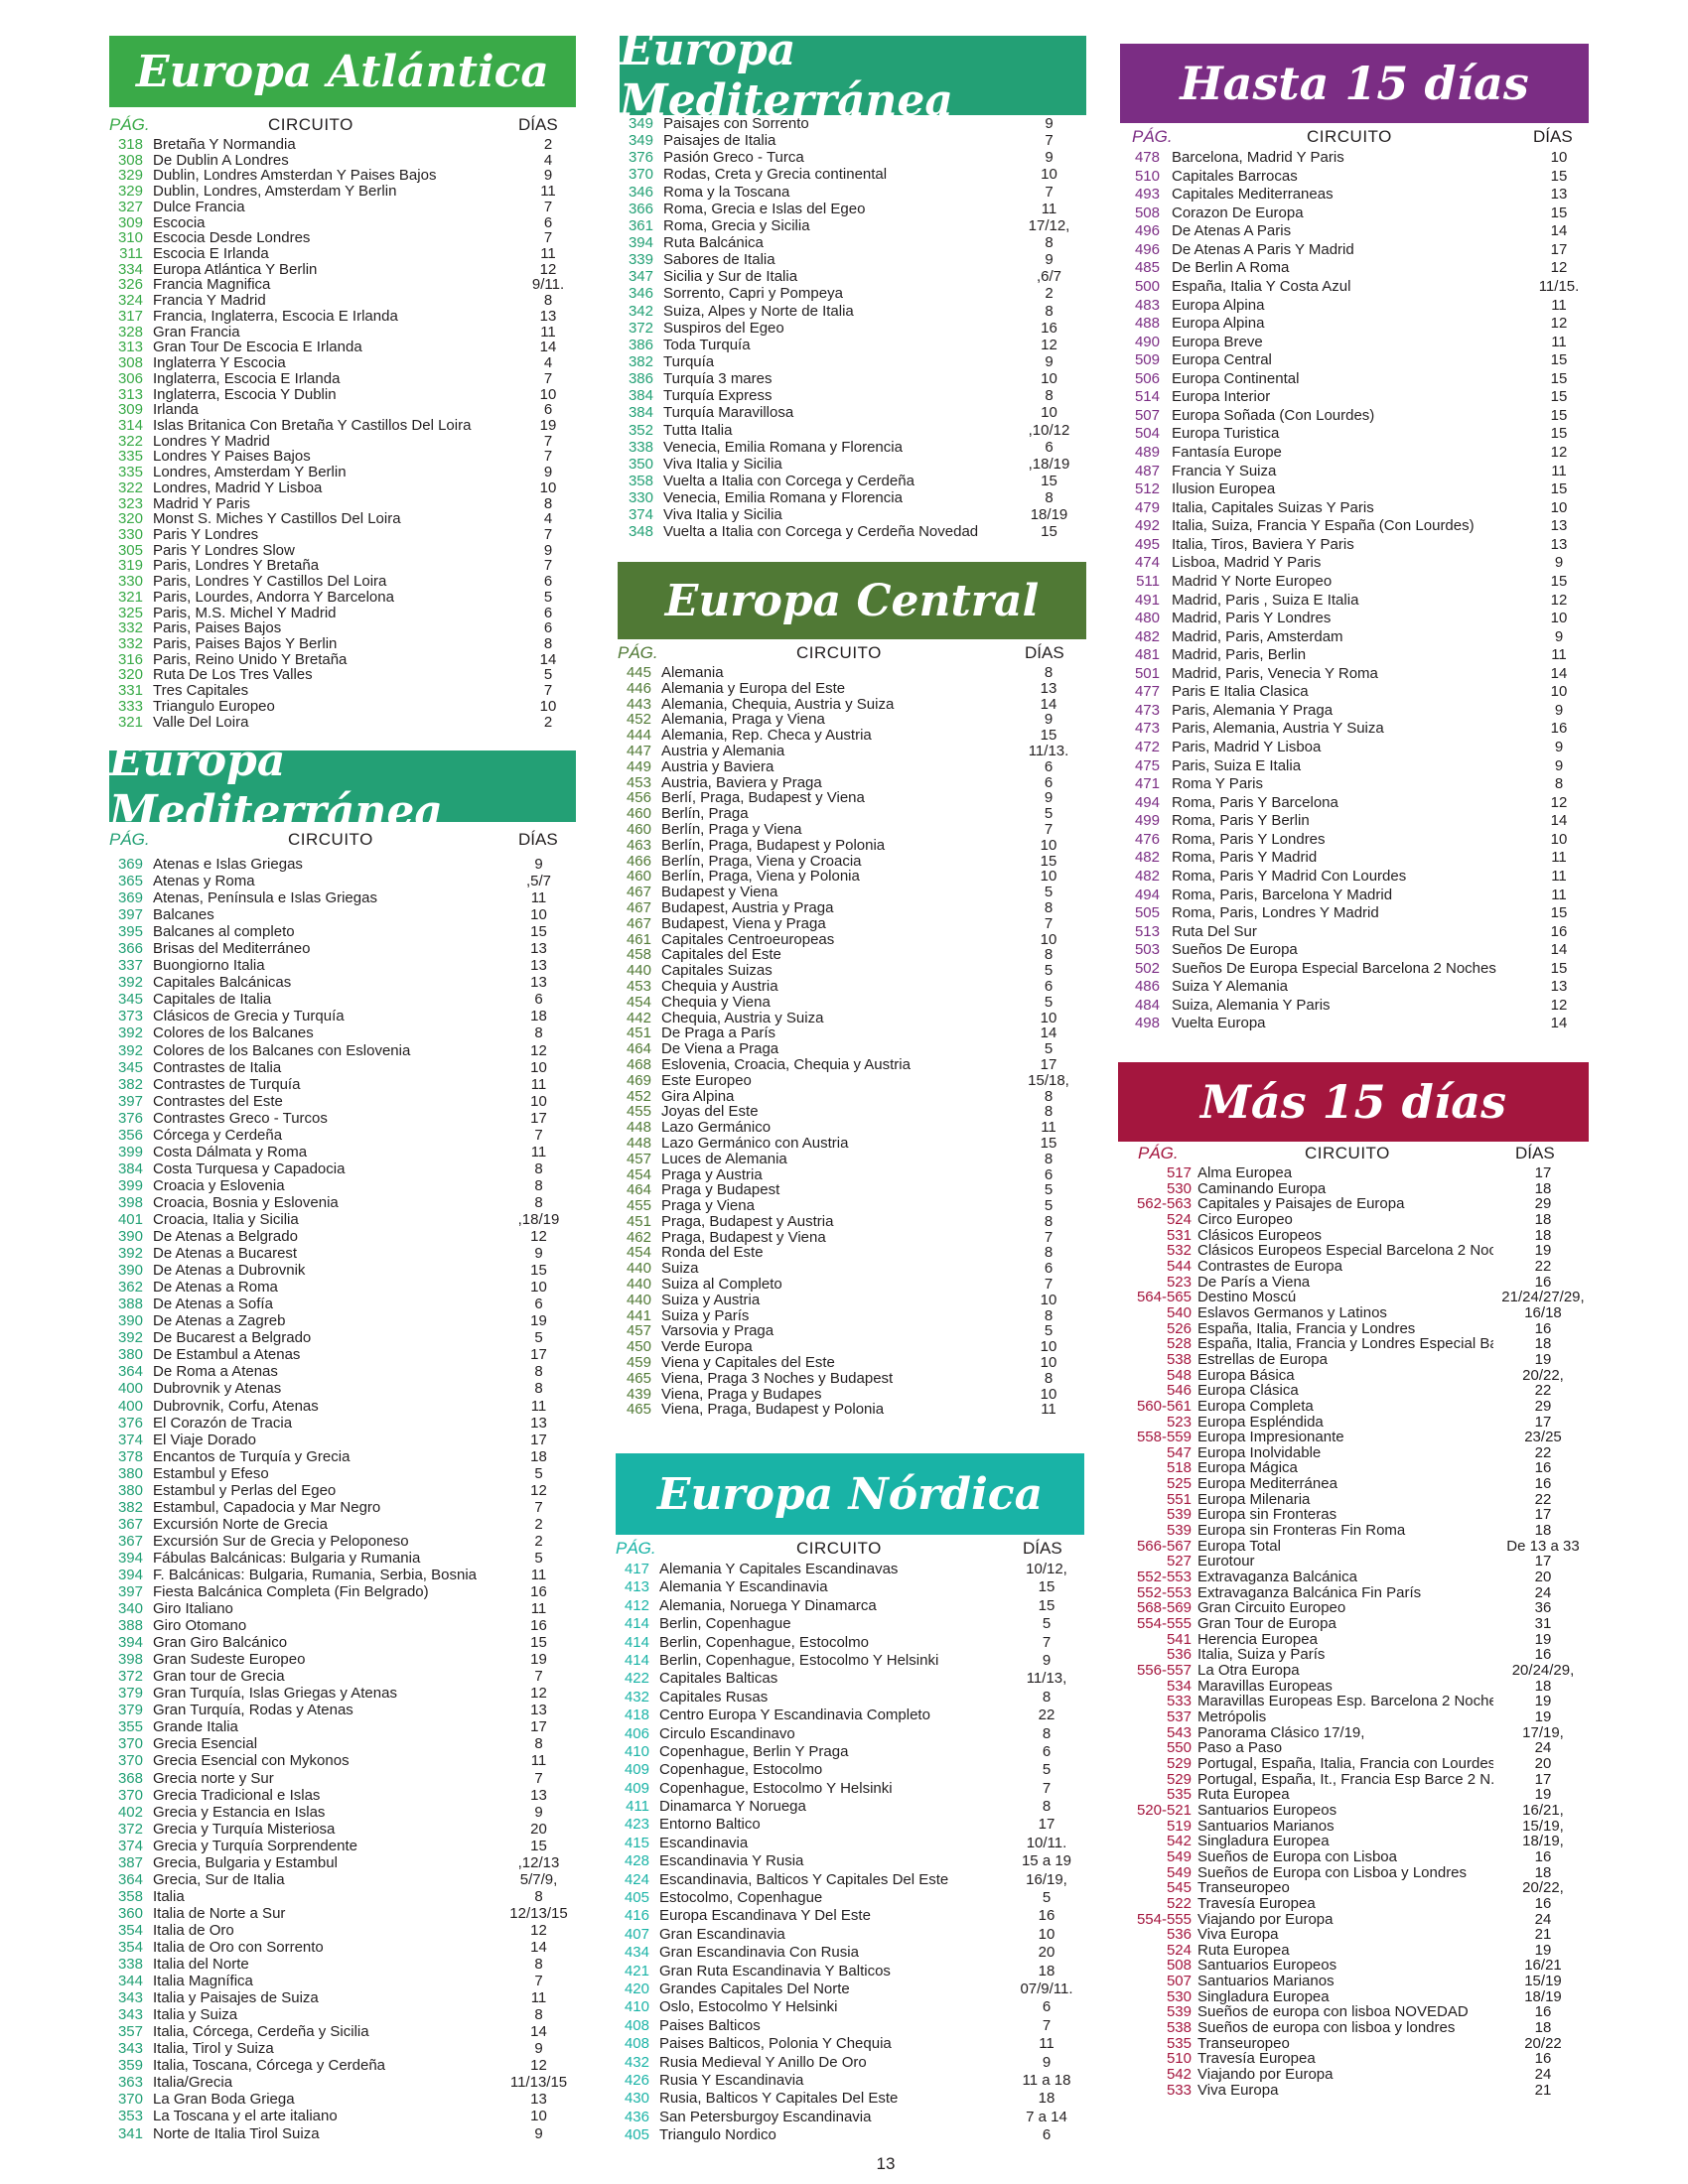 Image resolution: width=1688 pixels, height=2184 pixels. Describe the element at coordinates (130, 207) in the screenshot. I see `page-ref: 327` at that location.